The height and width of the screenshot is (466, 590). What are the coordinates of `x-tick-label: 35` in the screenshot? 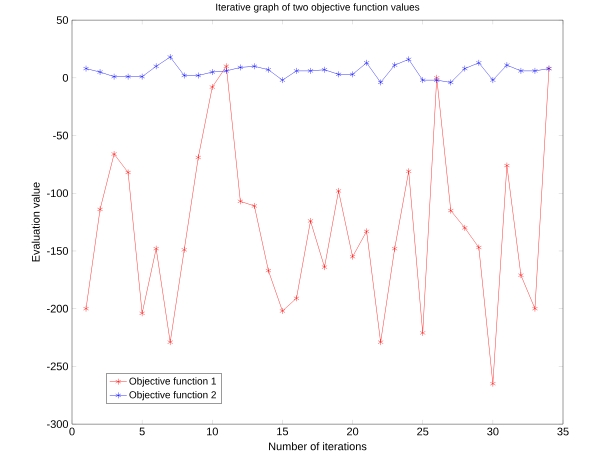 It's located at (563, 432).